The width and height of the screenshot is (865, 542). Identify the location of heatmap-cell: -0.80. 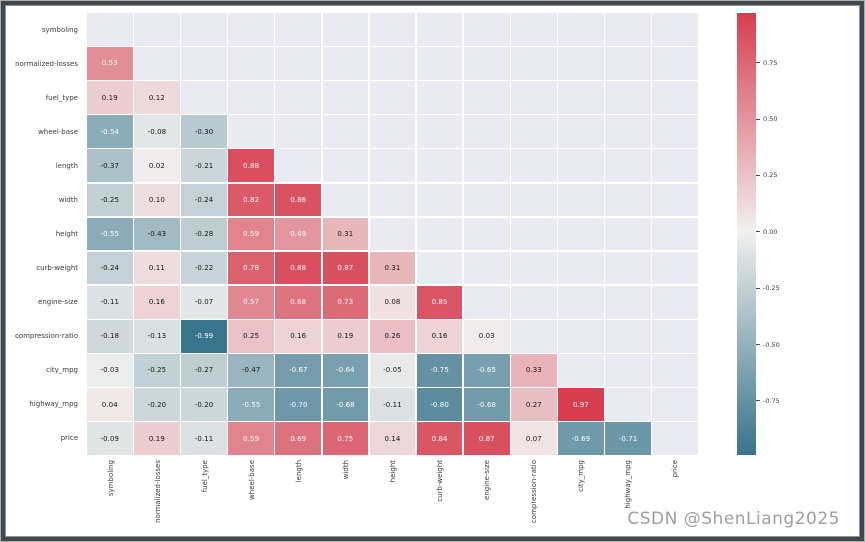
(439, 404).